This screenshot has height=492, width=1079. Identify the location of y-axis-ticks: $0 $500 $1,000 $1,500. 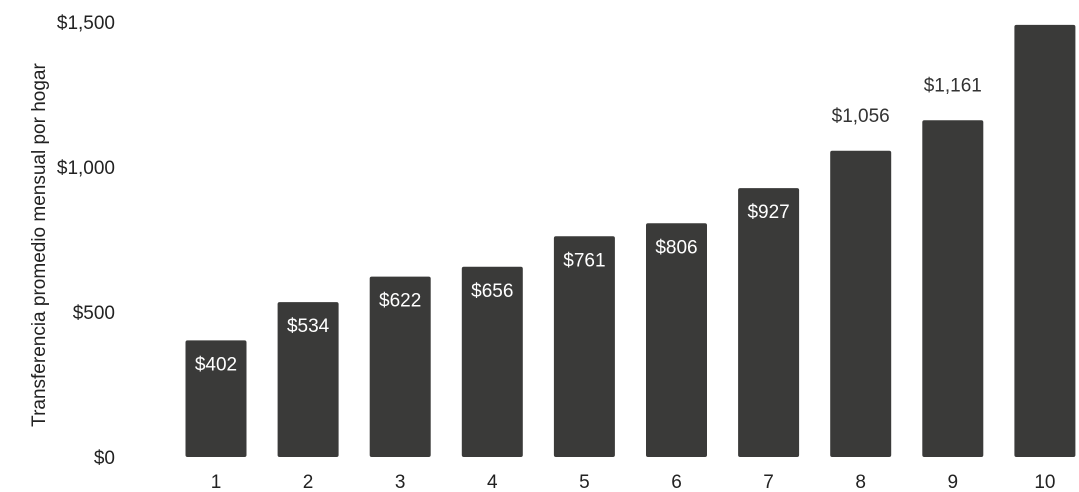
(86, 241).